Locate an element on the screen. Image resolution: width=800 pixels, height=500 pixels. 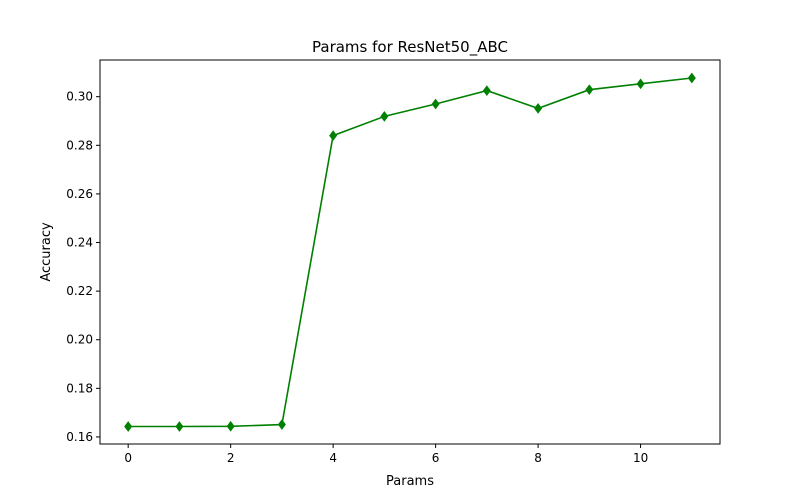
y-axis-label: Accuracy is located at coordinates (46, 252).